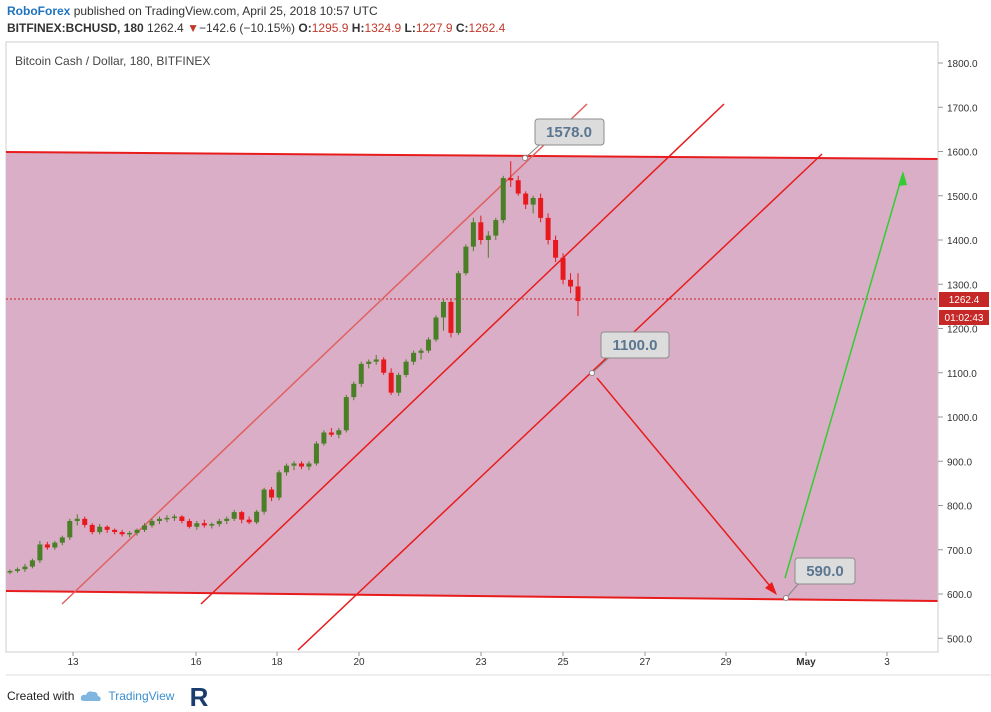 This screenshot has width=991, height=712. What do you see at coordinates (843, 377) in the screenshot?
I see `up-forecast-line` at bounding box center [843, 377].